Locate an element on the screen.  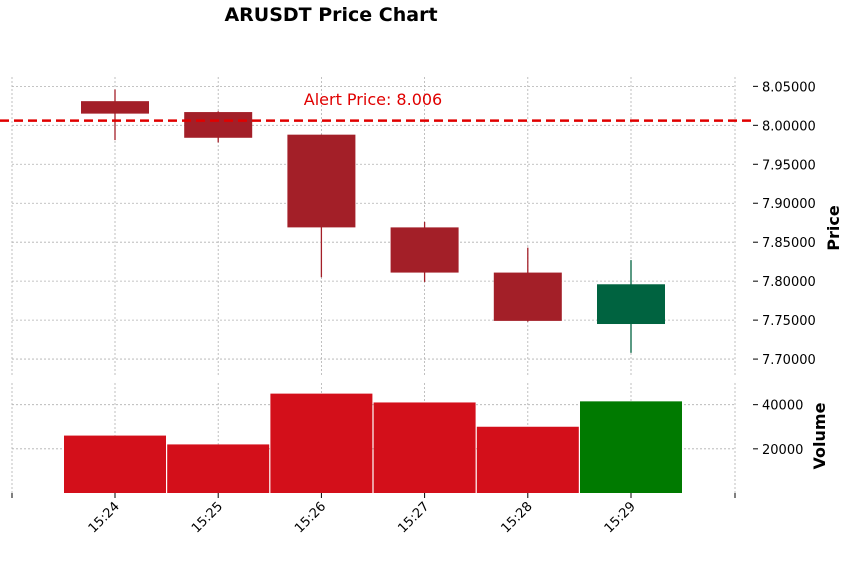
price-tick-label: 7.95000 is located at coordinates (789, 165).